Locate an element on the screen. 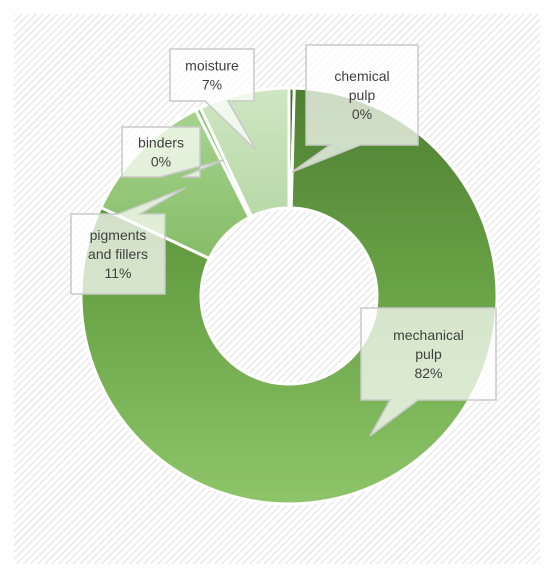 The width and height of the screenshot is (552, 577). slice-percent: 11% is located at coordinates (118, 273).